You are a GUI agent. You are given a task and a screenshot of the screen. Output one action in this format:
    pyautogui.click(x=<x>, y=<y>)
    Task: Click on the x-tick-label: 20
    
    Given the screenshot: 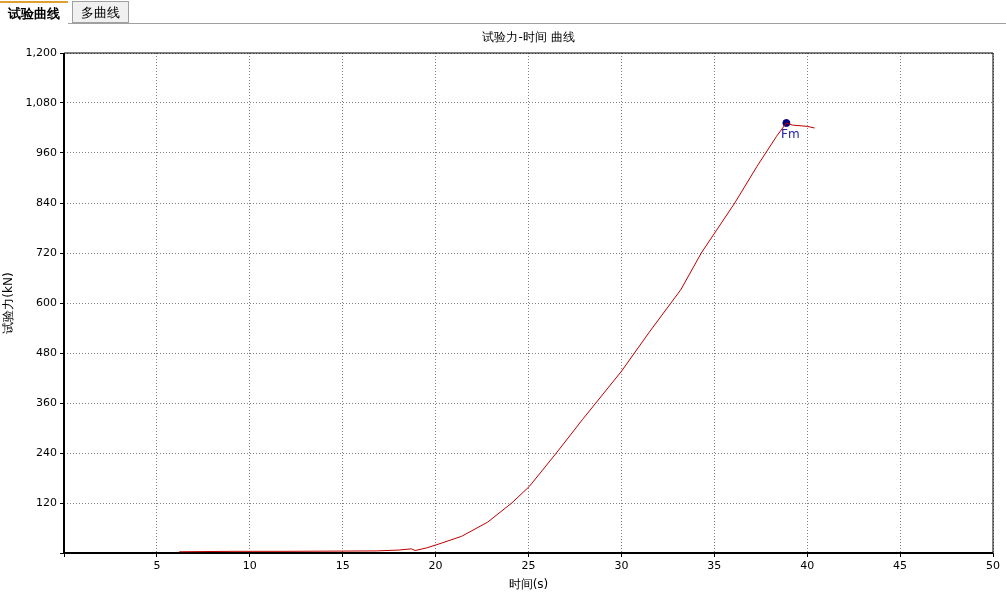 What is the action you would take?
    pyautogui.click(x=435, y=566)
    